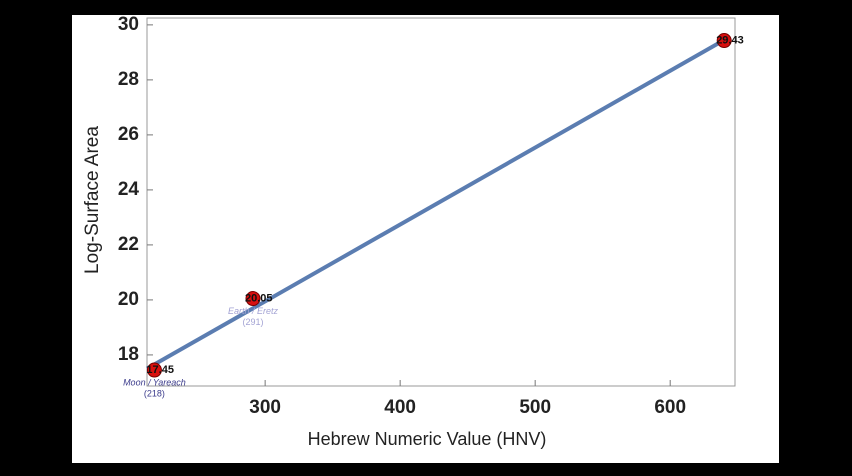 This screenshot has width=852, height=476. What do you see at coordinates (427, 439) in the screenshot?
I see `x-axis-label: Hebrew Numeric Value (HNV)` at bounding box center [427, 439].